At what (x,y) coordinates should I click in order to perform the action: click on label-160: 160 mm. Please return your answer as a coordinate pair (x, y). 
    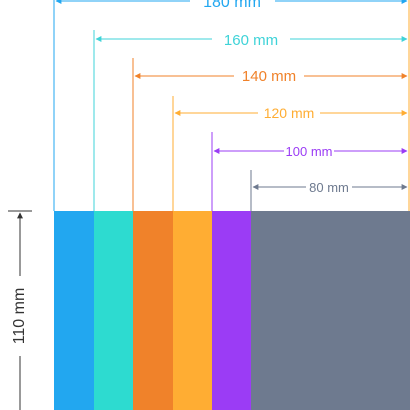
    Looking at the image, I should click on (251, 40).